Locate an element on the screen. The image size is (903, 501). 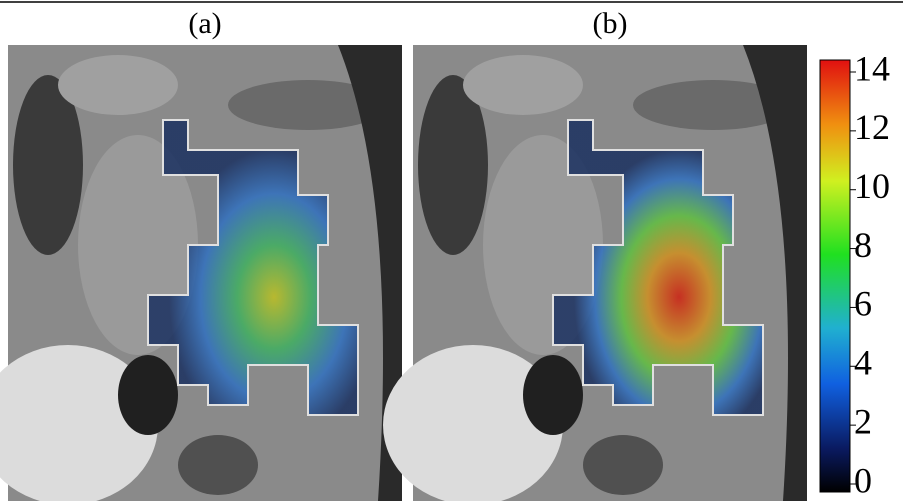
colorbar-tick-label: 0 is located at coordinates (863, 480).